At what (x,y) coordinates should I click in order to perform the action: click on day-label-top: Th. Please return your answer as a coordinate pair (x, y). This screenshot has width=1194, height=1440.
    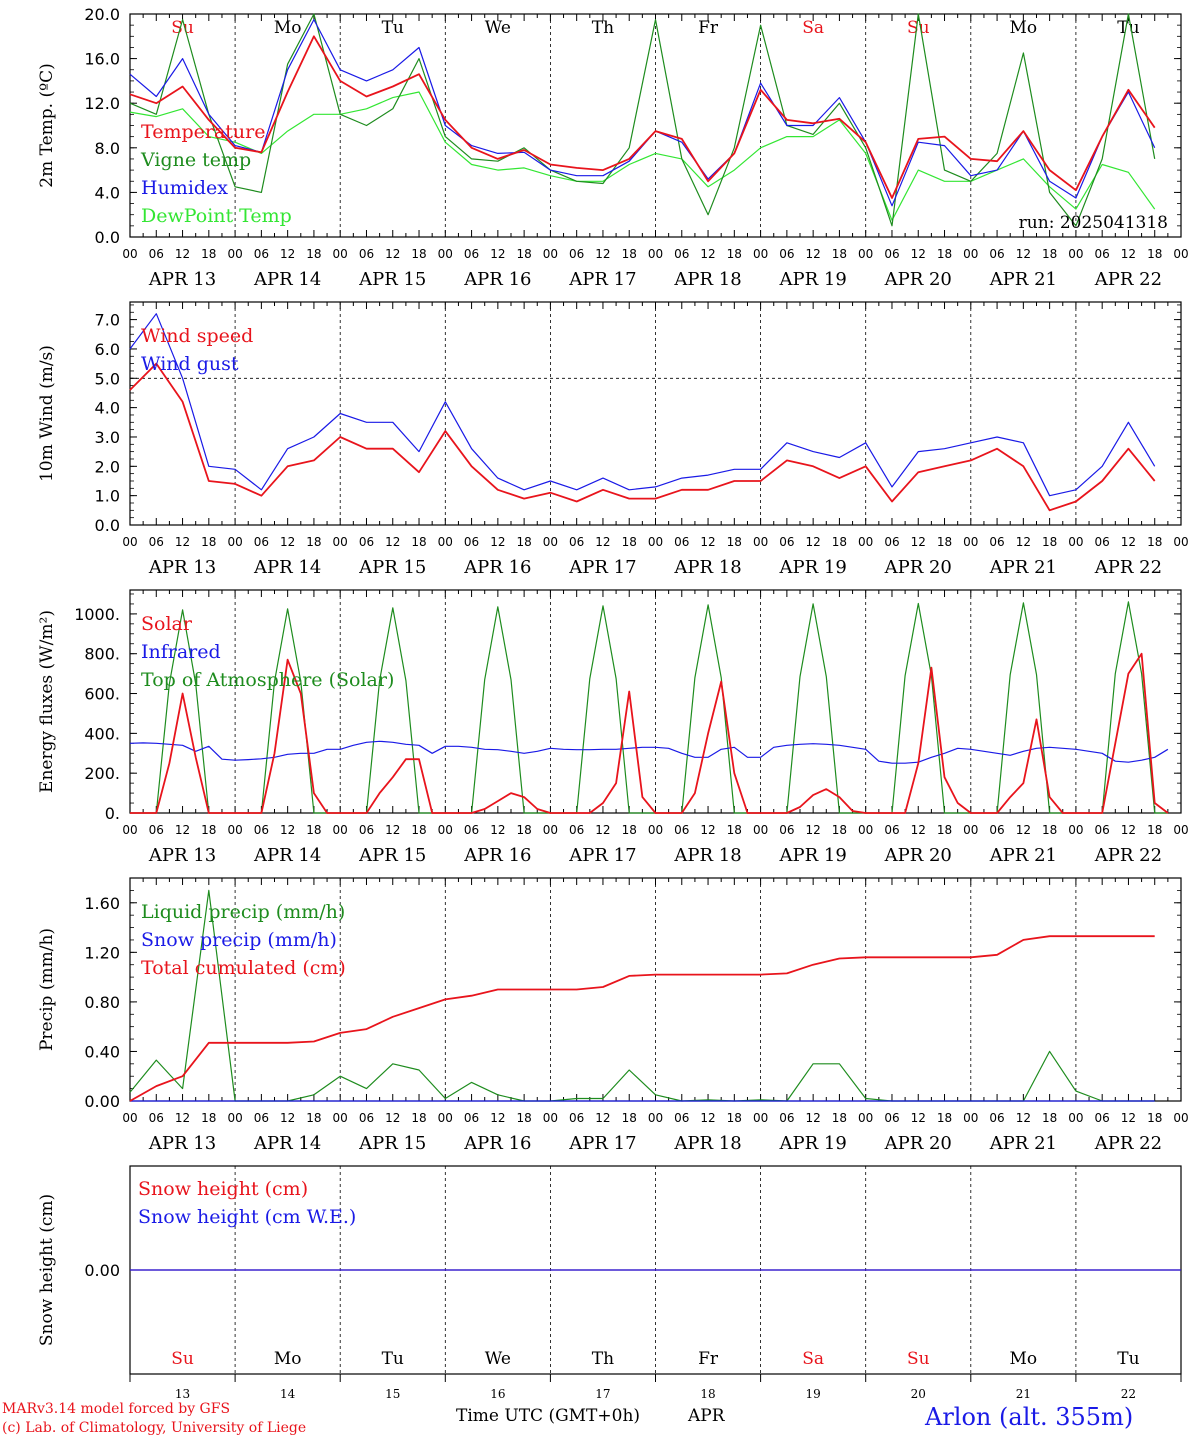
    Looking at the image, I should click on (603, 28).